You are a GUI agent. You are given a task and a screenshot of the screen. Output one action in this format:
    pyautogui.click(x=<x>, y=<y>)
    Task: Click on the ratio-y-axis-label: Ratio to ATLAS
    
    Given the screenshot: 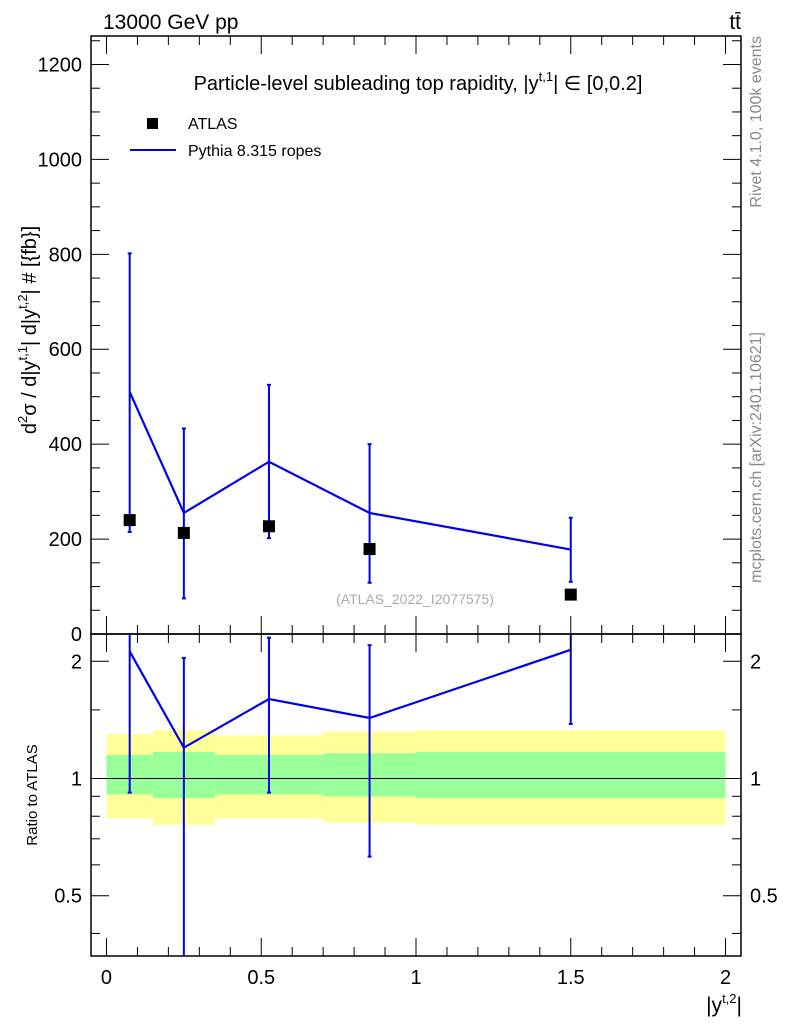 What is the action you would take?
    pyautogui.click(x=32, y=794)
    